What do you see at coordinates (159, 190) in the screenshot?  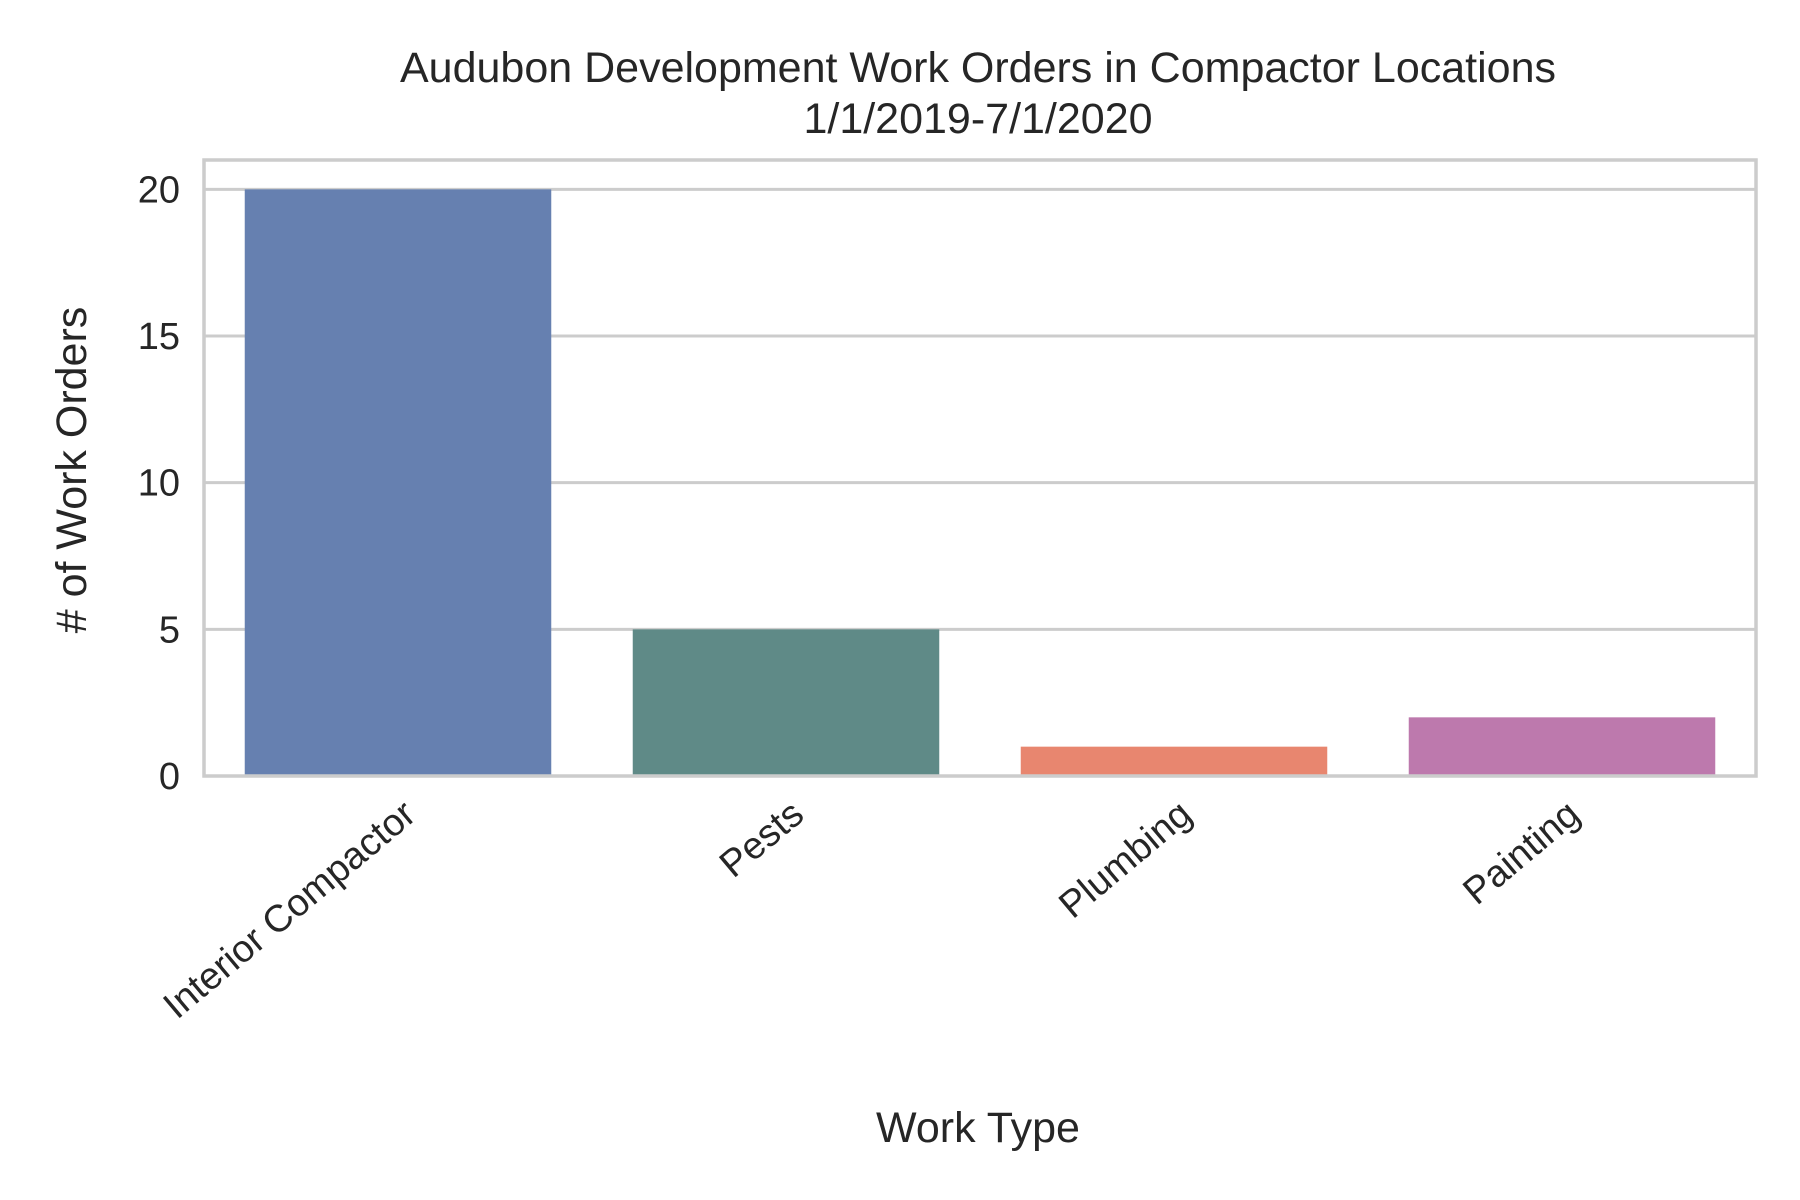 I see `y-tick-label: 20` at bounding box center [159, 190].